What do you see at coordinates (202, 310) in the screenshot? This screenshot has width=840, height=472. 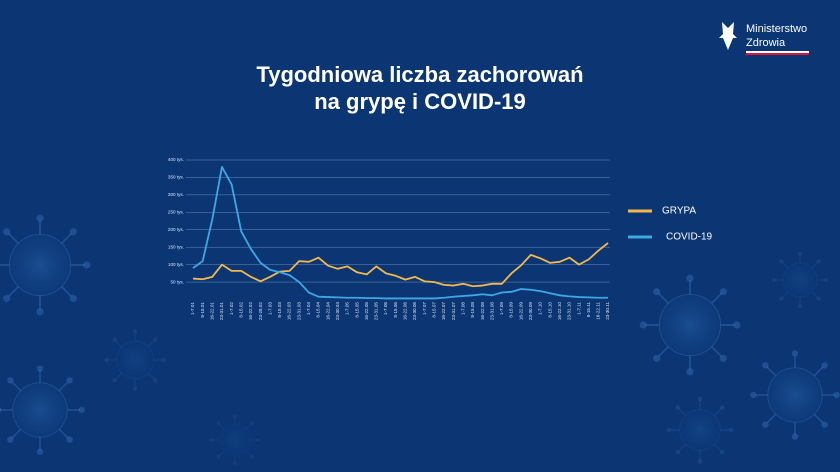 I see `x-tick-label: 8-15.01` at bounding box center [202, 310].